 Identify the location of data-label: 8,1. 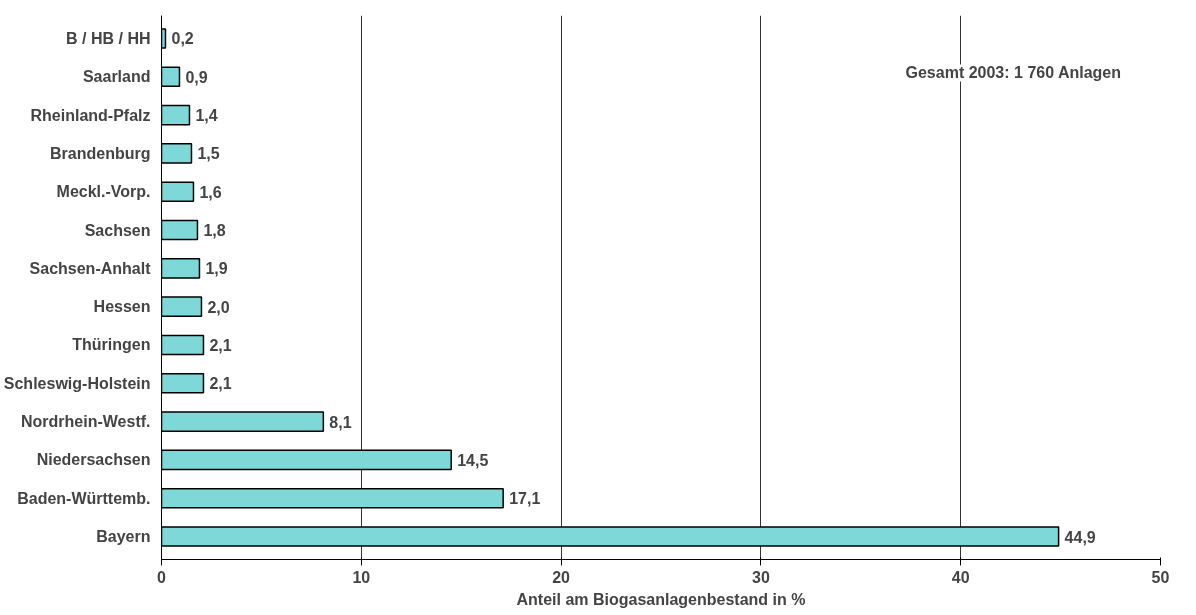
(340, 422).